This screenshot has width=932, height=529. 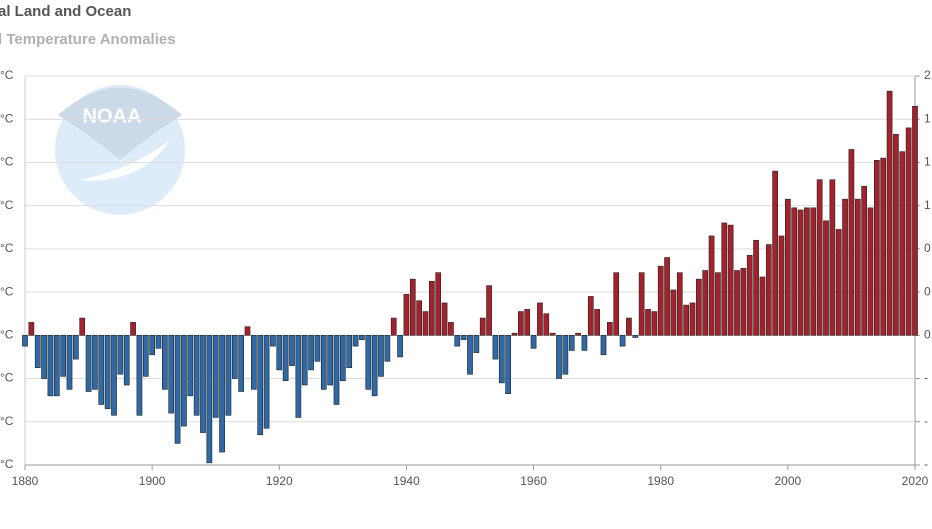 I want to click on y2-tick-label: 1, so click(x=927, y=205).